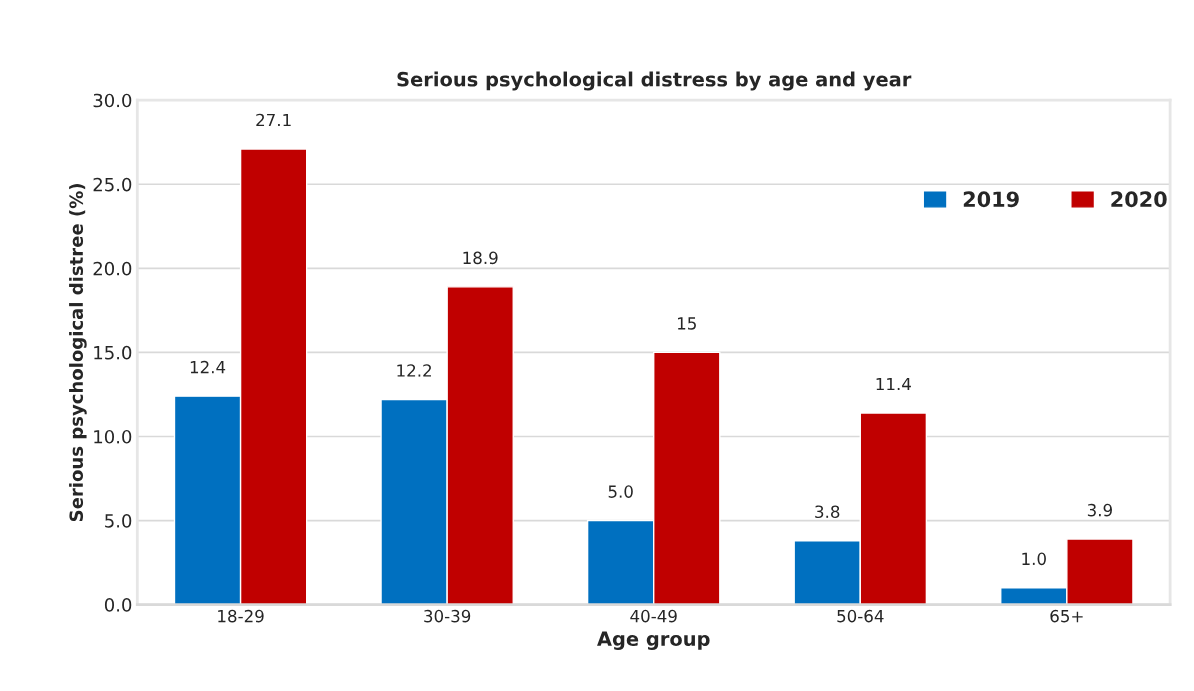 The width and height of the screenshot is (1194, 691). Describe the element at coordinates (686, 323) in the screenshot. I see `data-label: 15` at that location.